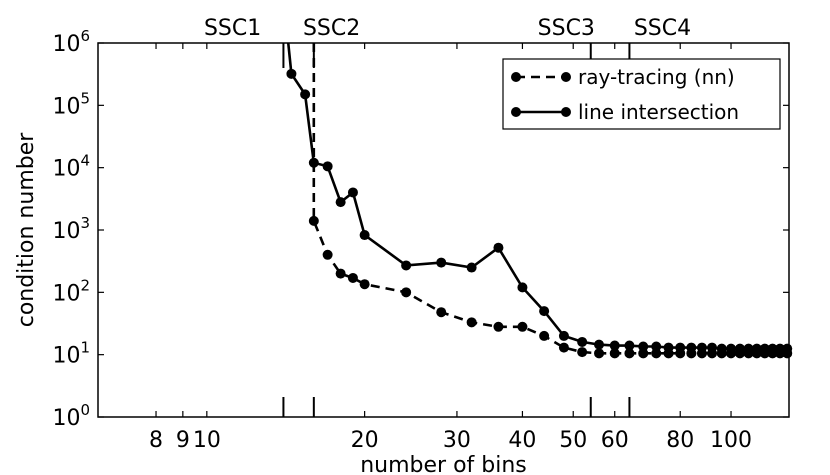 The height and width of the screenshot is (475, 830). Describe the element at coordinates (731, 440) in the screenshot. I see `x-tick-label: 100` at that location.